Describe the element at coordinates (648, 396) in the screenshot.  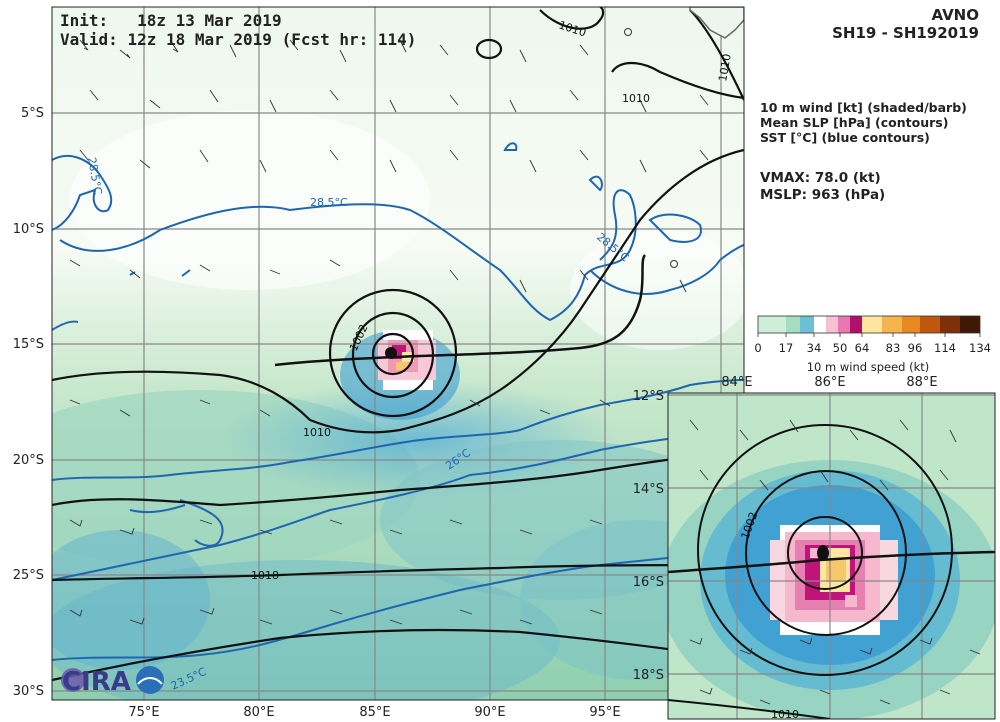
I see `svg-text: 12°S` at that location.